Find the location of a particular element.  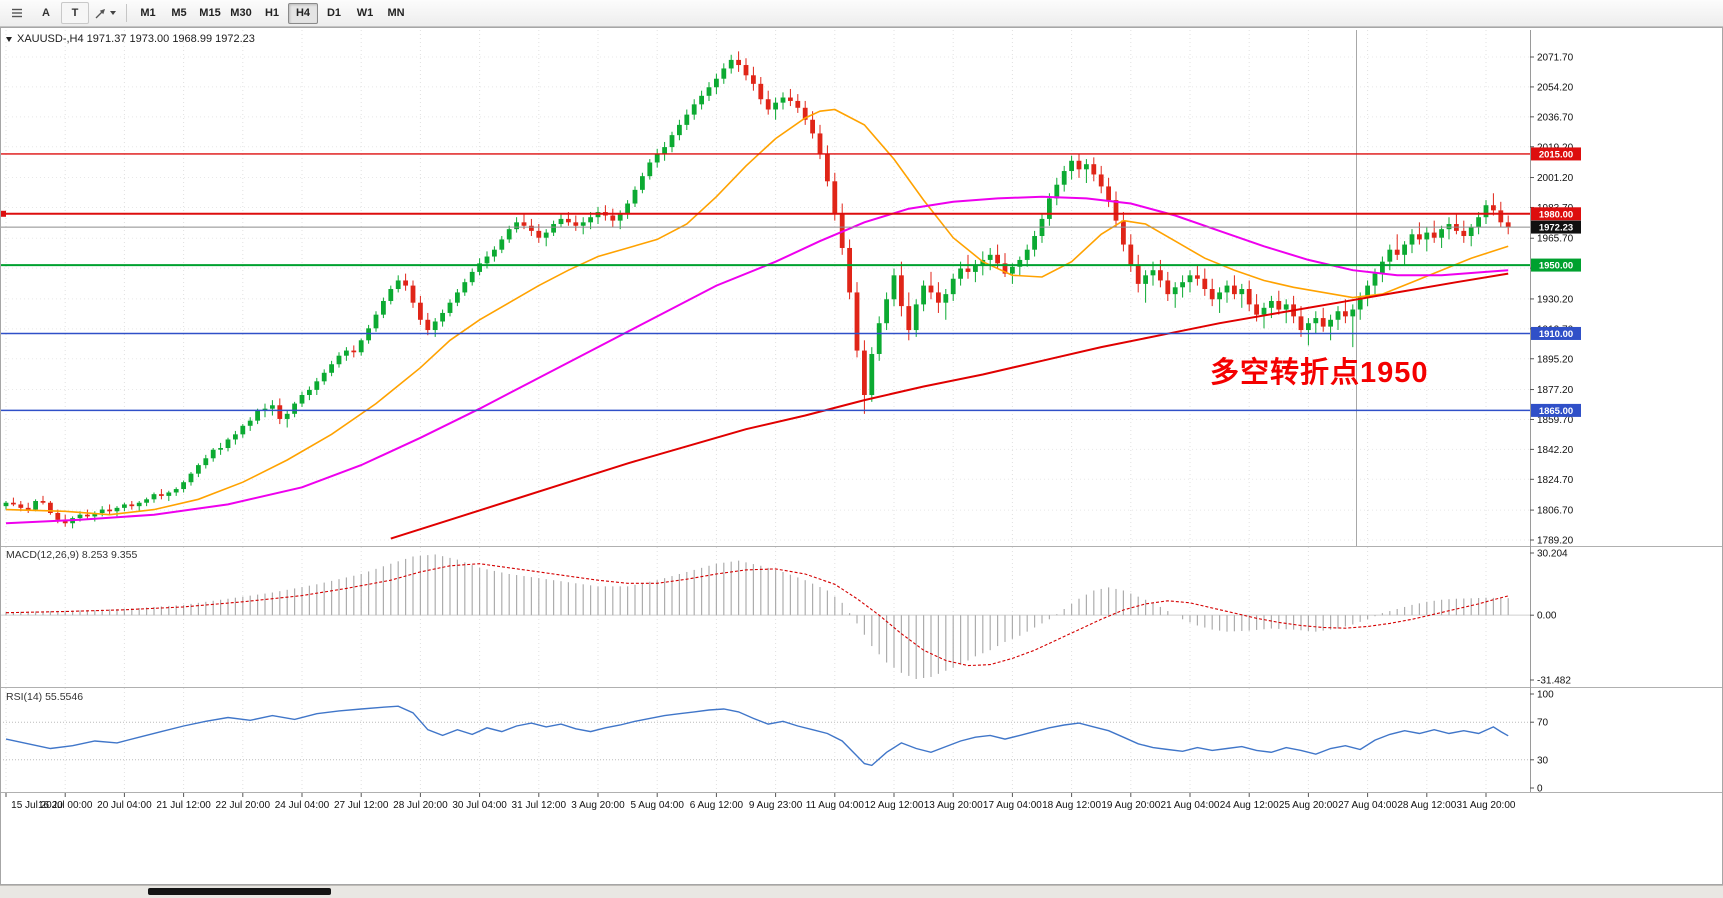

timeframe-button-h4: H4 is located at coordinates (303, 13).